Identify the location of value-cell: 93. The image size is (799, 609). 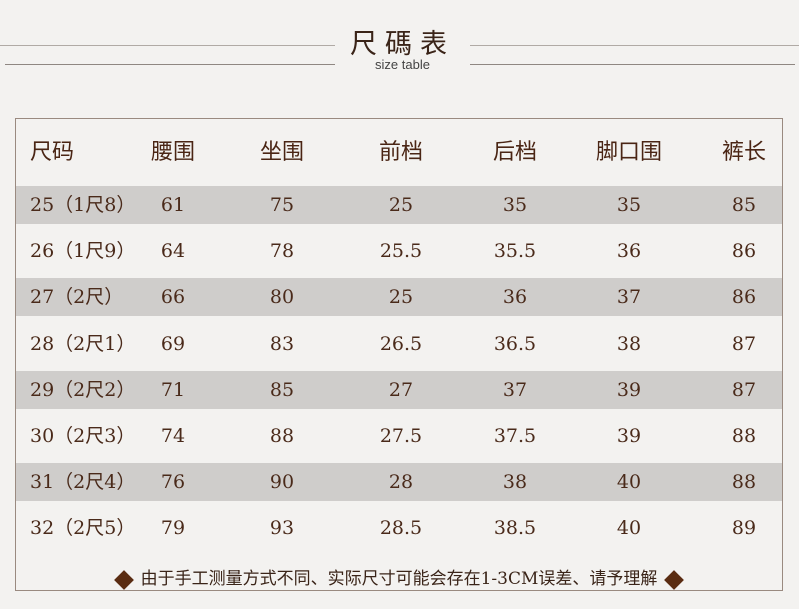
(282, 528).